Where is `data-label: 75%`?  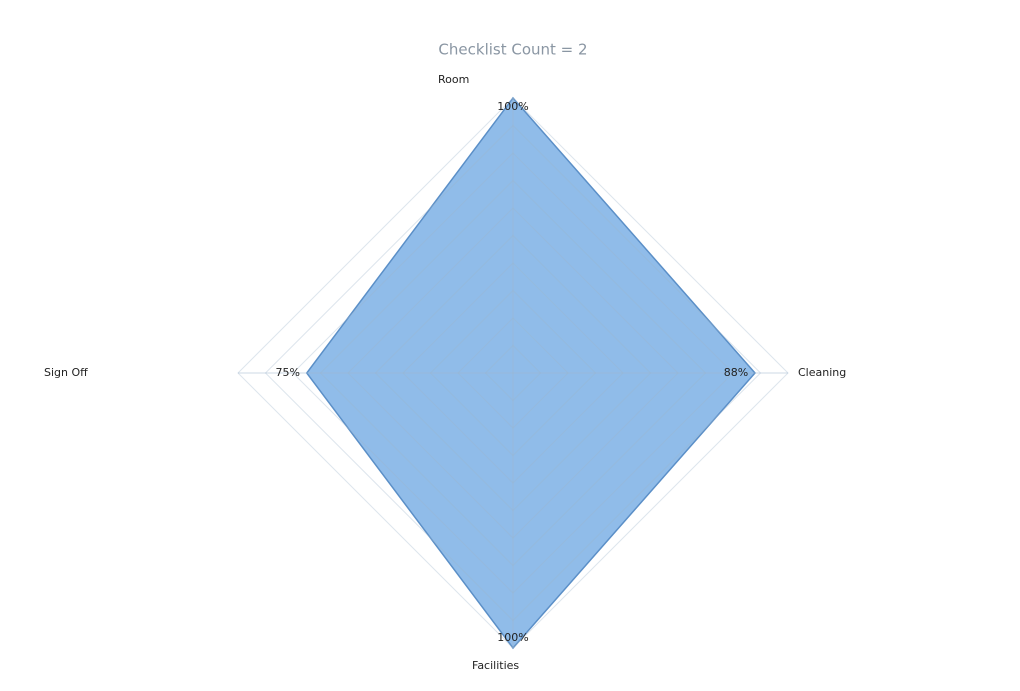
data-label: 75% is located at coordinates (288, 372).